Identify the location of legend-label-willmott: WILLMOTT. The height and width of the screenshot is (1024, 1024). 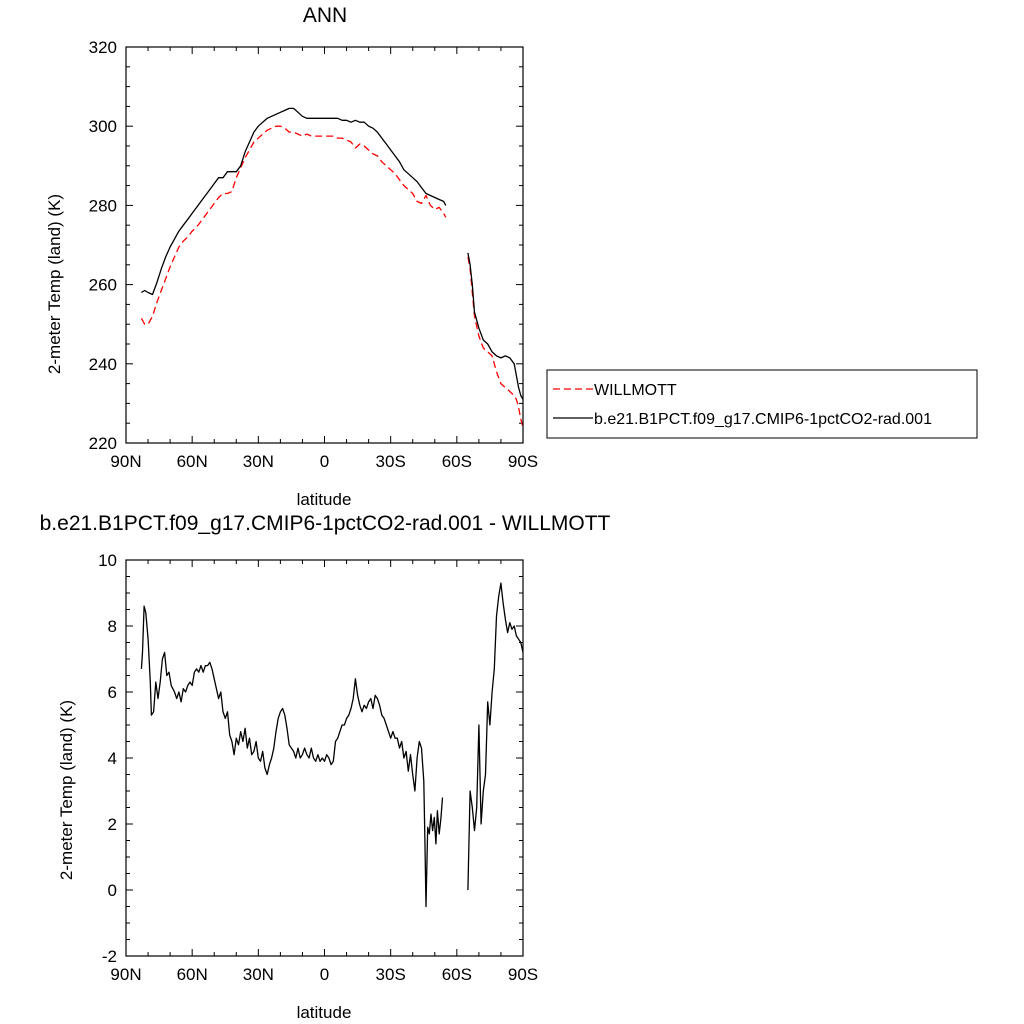
(635, 390).